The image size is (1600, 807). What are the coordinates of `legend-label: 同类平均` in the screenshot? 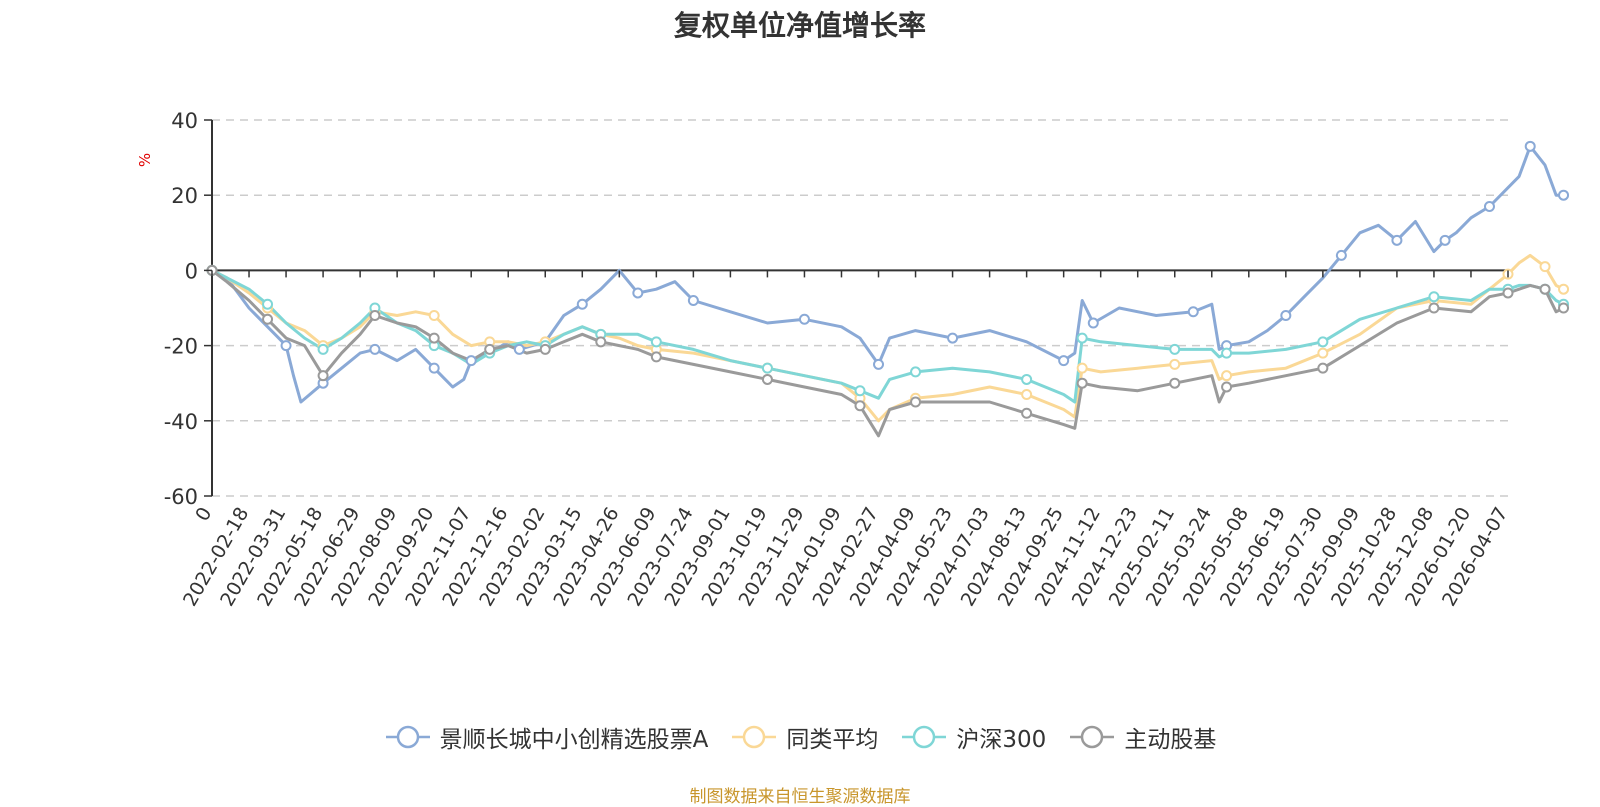 It's located at (832, 740).